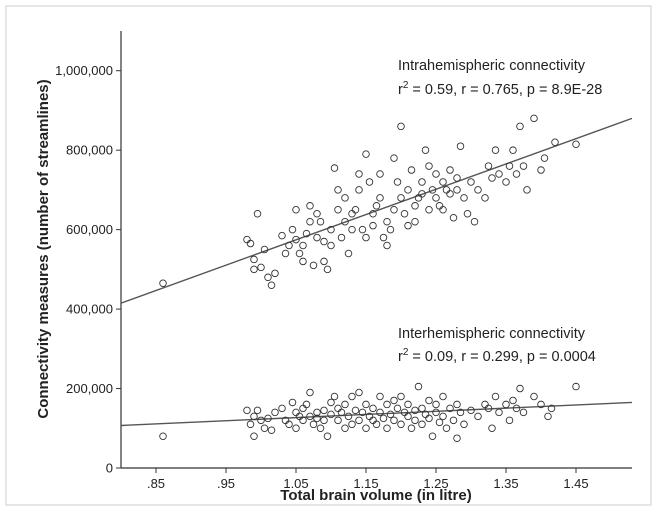 The height and width of the screenshot is (516, 657). I want to click on inter-stats-prefix: r, so click(400, 357).